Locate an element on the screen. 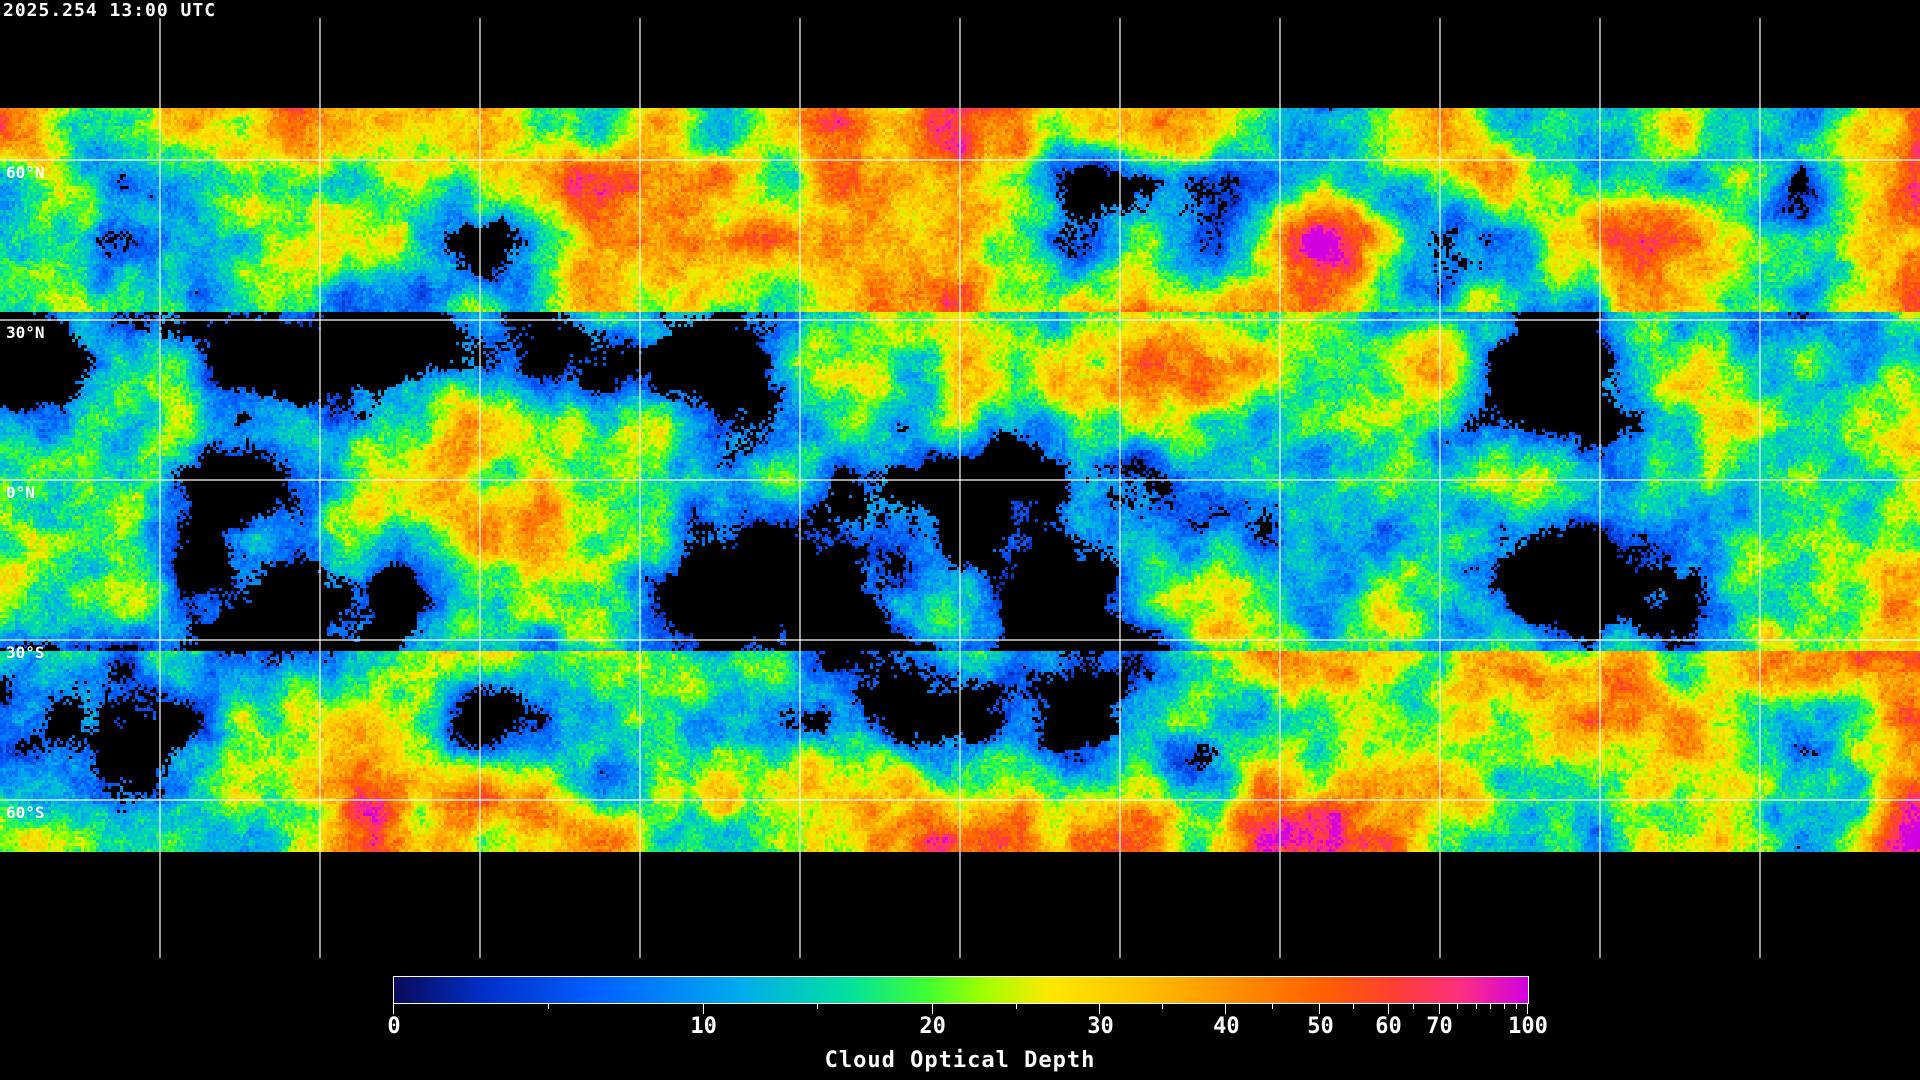 Image resolution: width=1920 pixels, height=1080 pixels. colorbar is located at coordinates (961, 990).